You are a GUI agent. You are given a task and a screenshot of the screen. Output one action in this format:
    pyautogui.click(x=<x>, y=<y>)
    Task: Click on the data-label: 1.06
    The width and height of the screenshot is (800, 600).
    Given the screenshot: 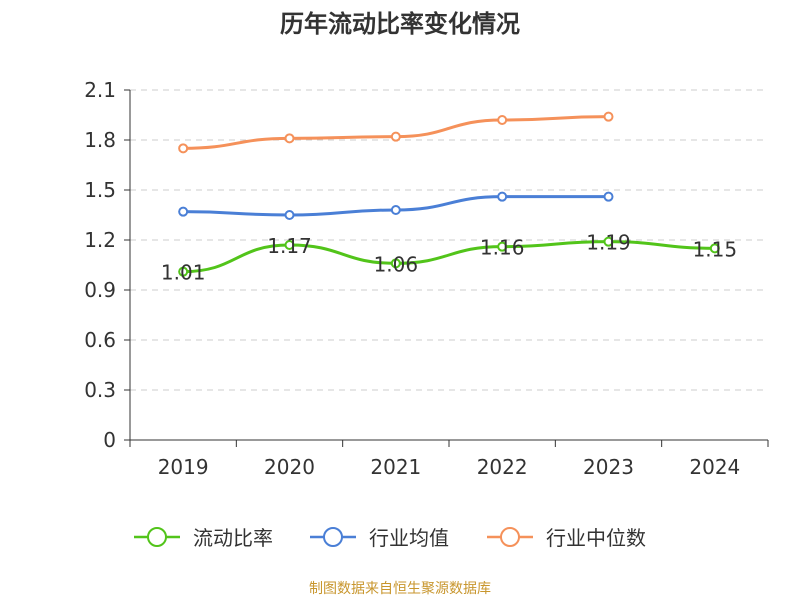 What is the action you would take?
    pyautogui.click(x=396, y=264)
    